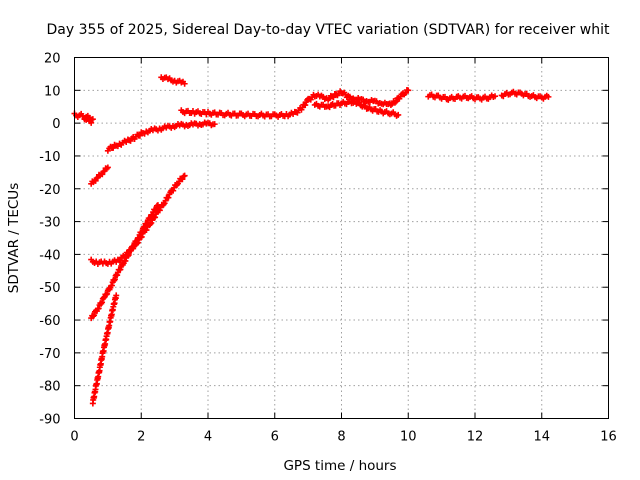 The image size is (640, 480). I want to click on y-tick-label: -10, so click(49, 157).